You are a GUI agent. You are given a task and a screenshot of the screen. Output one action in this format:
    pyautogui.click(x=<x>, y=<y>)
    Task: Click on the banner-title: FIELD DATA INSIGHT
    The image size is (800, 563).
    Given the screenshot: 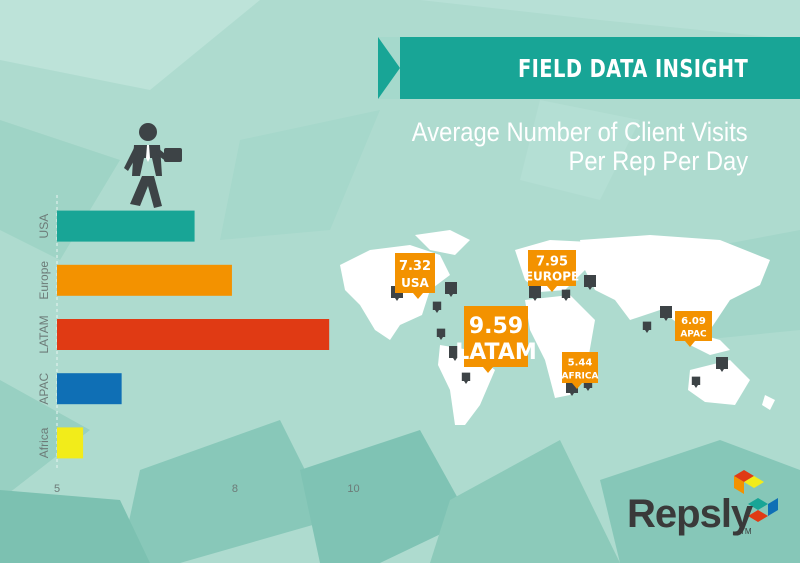 What is the action you would take?
    pyautogui.click(x=632, y=68)
    